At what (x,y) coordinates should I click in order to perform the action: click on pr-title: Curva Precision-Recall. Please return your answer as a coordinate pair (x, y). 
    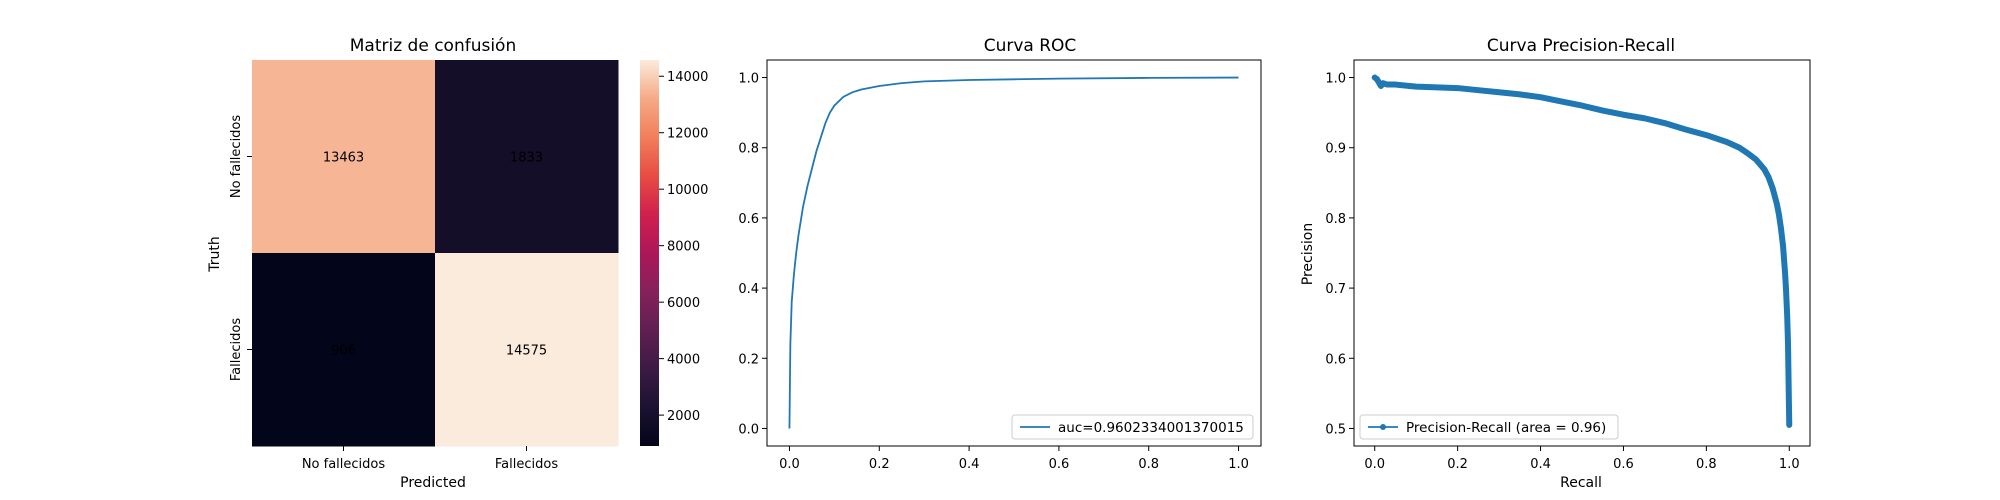
    Looking at the image, I should click on (1581, 46).